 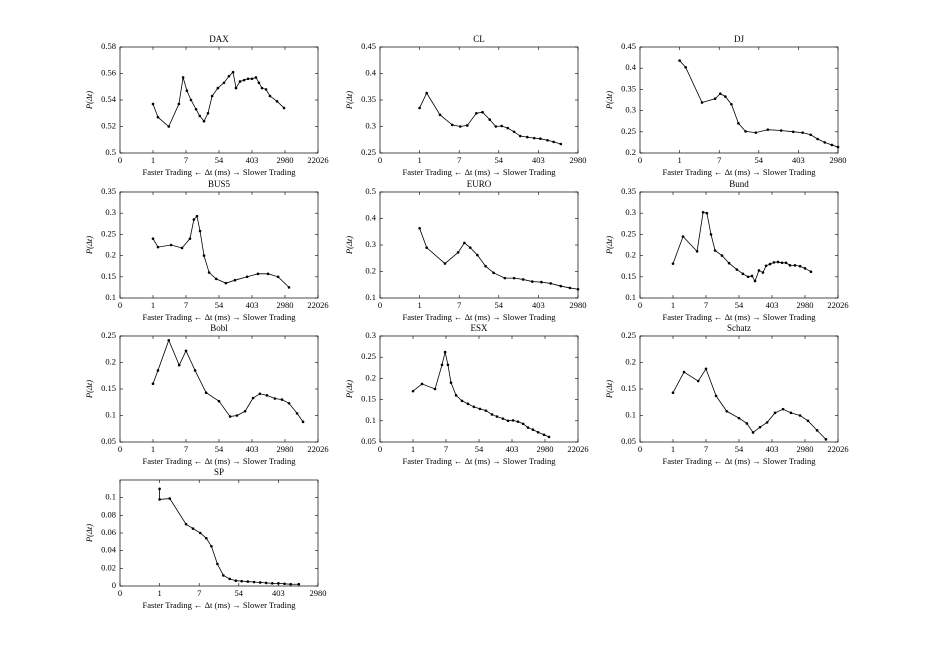 I want to click on subplot-title: Schatz, so click(x=739, y=328).